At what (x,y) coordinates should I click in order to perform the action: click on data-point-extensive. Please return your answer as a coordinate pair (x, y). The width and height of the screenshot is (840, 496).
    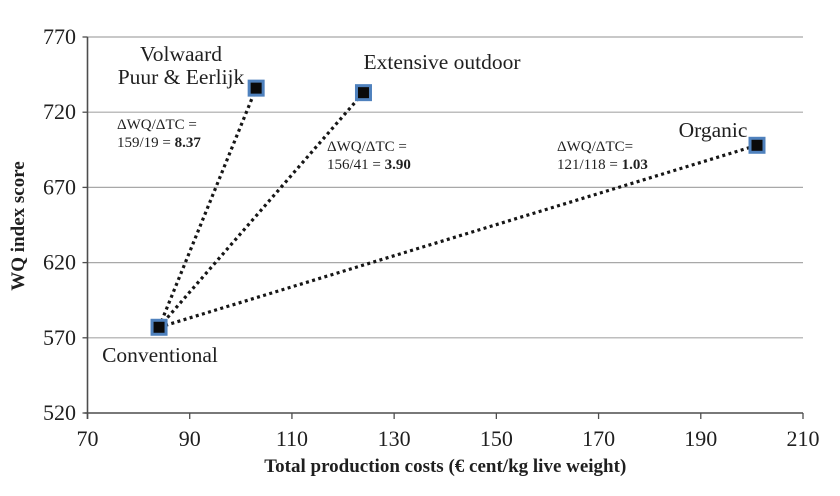
    Looking at the image, I should click on (363, 93).